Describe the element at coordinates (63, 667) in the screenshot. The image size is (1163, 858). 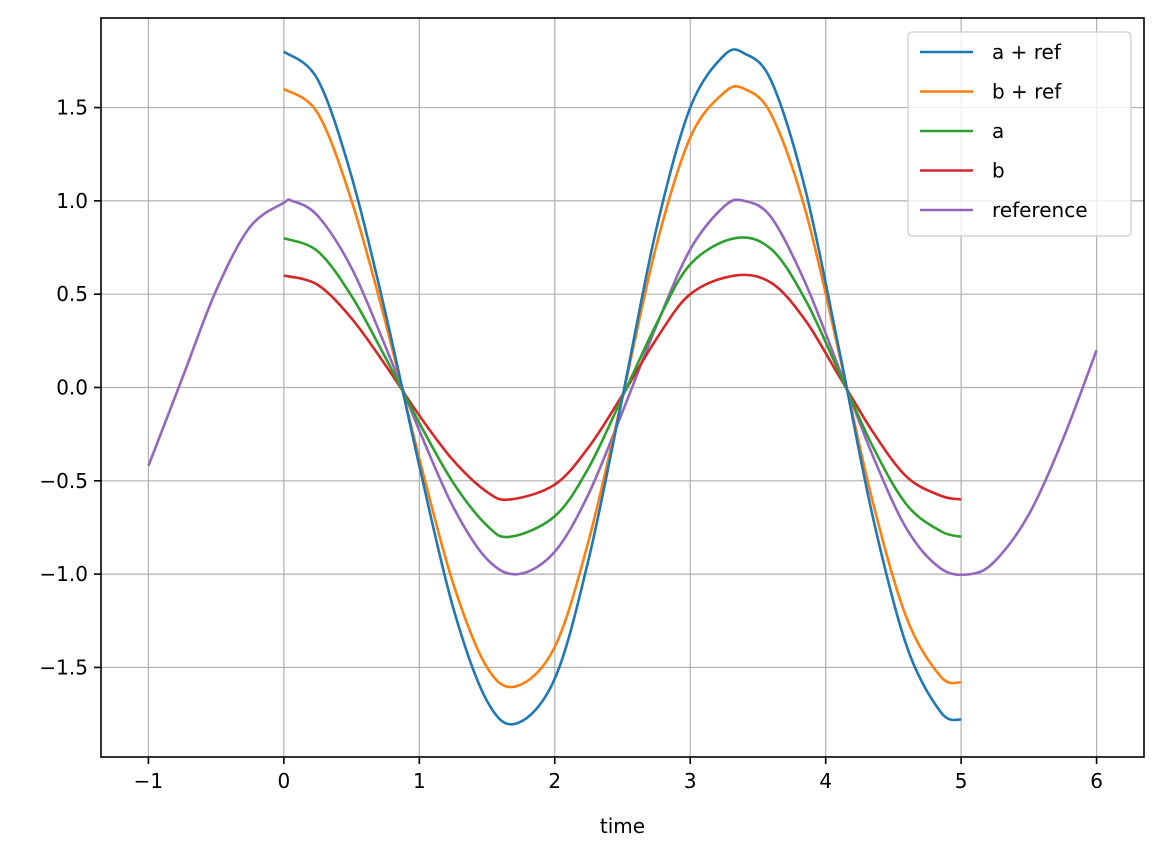
I see `y-tick-label: −1.5` at that location.